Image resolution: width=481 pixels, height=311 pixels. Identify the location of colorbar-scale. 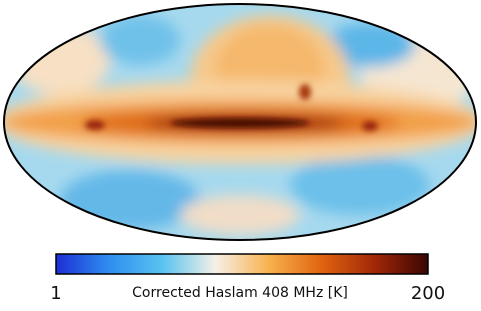
(242, 264).